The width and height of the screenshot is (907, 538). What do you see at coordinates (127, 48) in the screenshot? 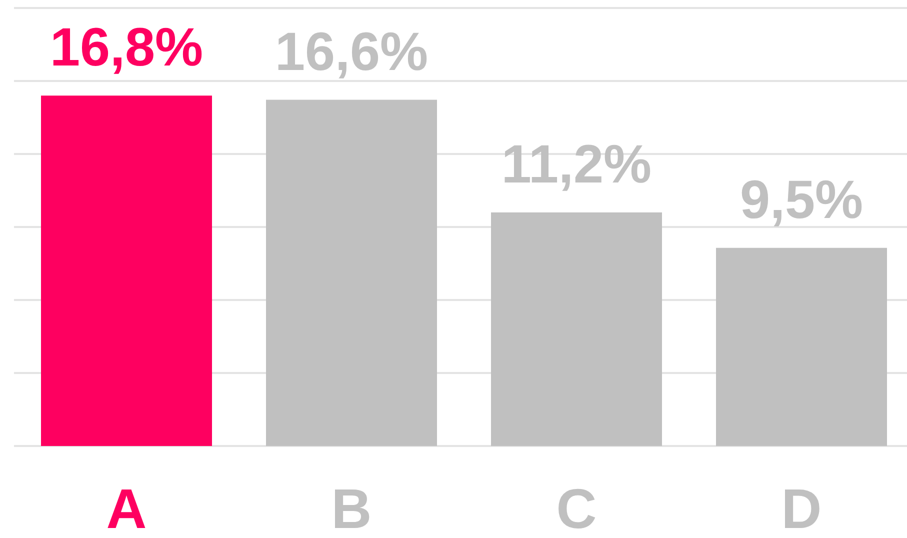
I see `data-label: 16,8%` at bounding box center [127, 48].